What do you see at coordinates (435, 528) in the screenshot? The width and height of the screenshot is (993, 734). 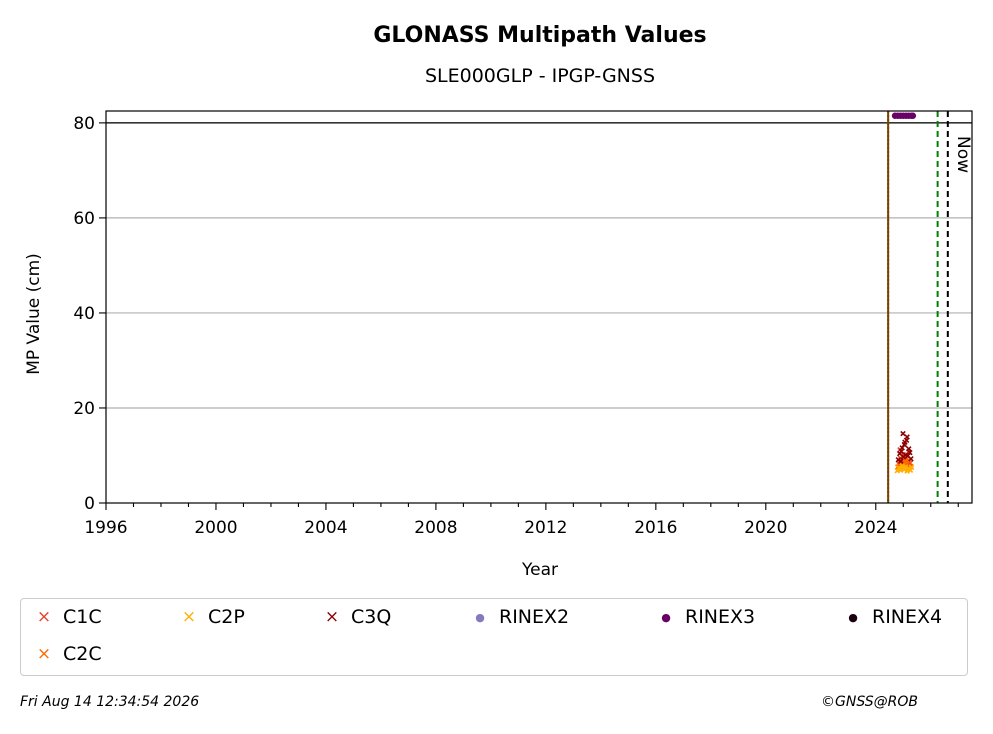 I see `x-tick-label: 2008` at bounding box center [435, 528].